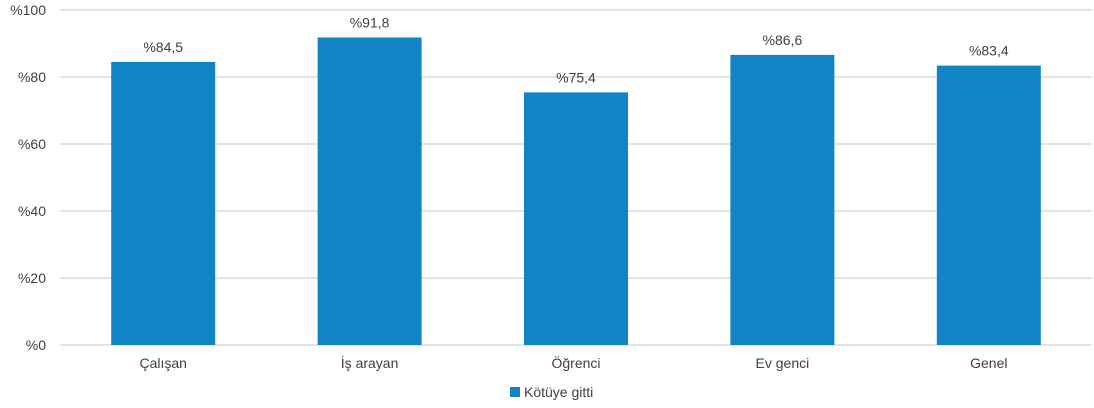 The height and width of the screenshot is (408, 1094). What do you see at coordinates (783, 40) in the screenshot?
I see `data-label: %86,6` at bounding box center [783, 40].